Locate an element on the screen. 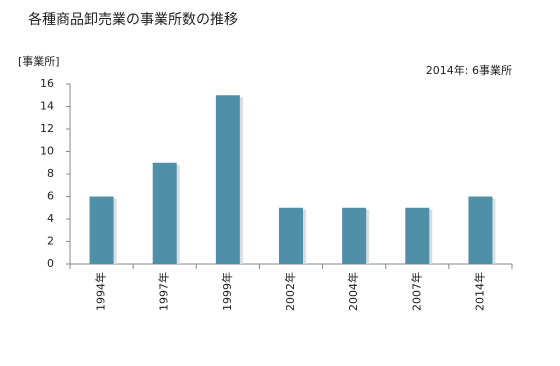 The image size is (560, 366). x-tick-label: 2007年 is located at coordinates (416, 291).